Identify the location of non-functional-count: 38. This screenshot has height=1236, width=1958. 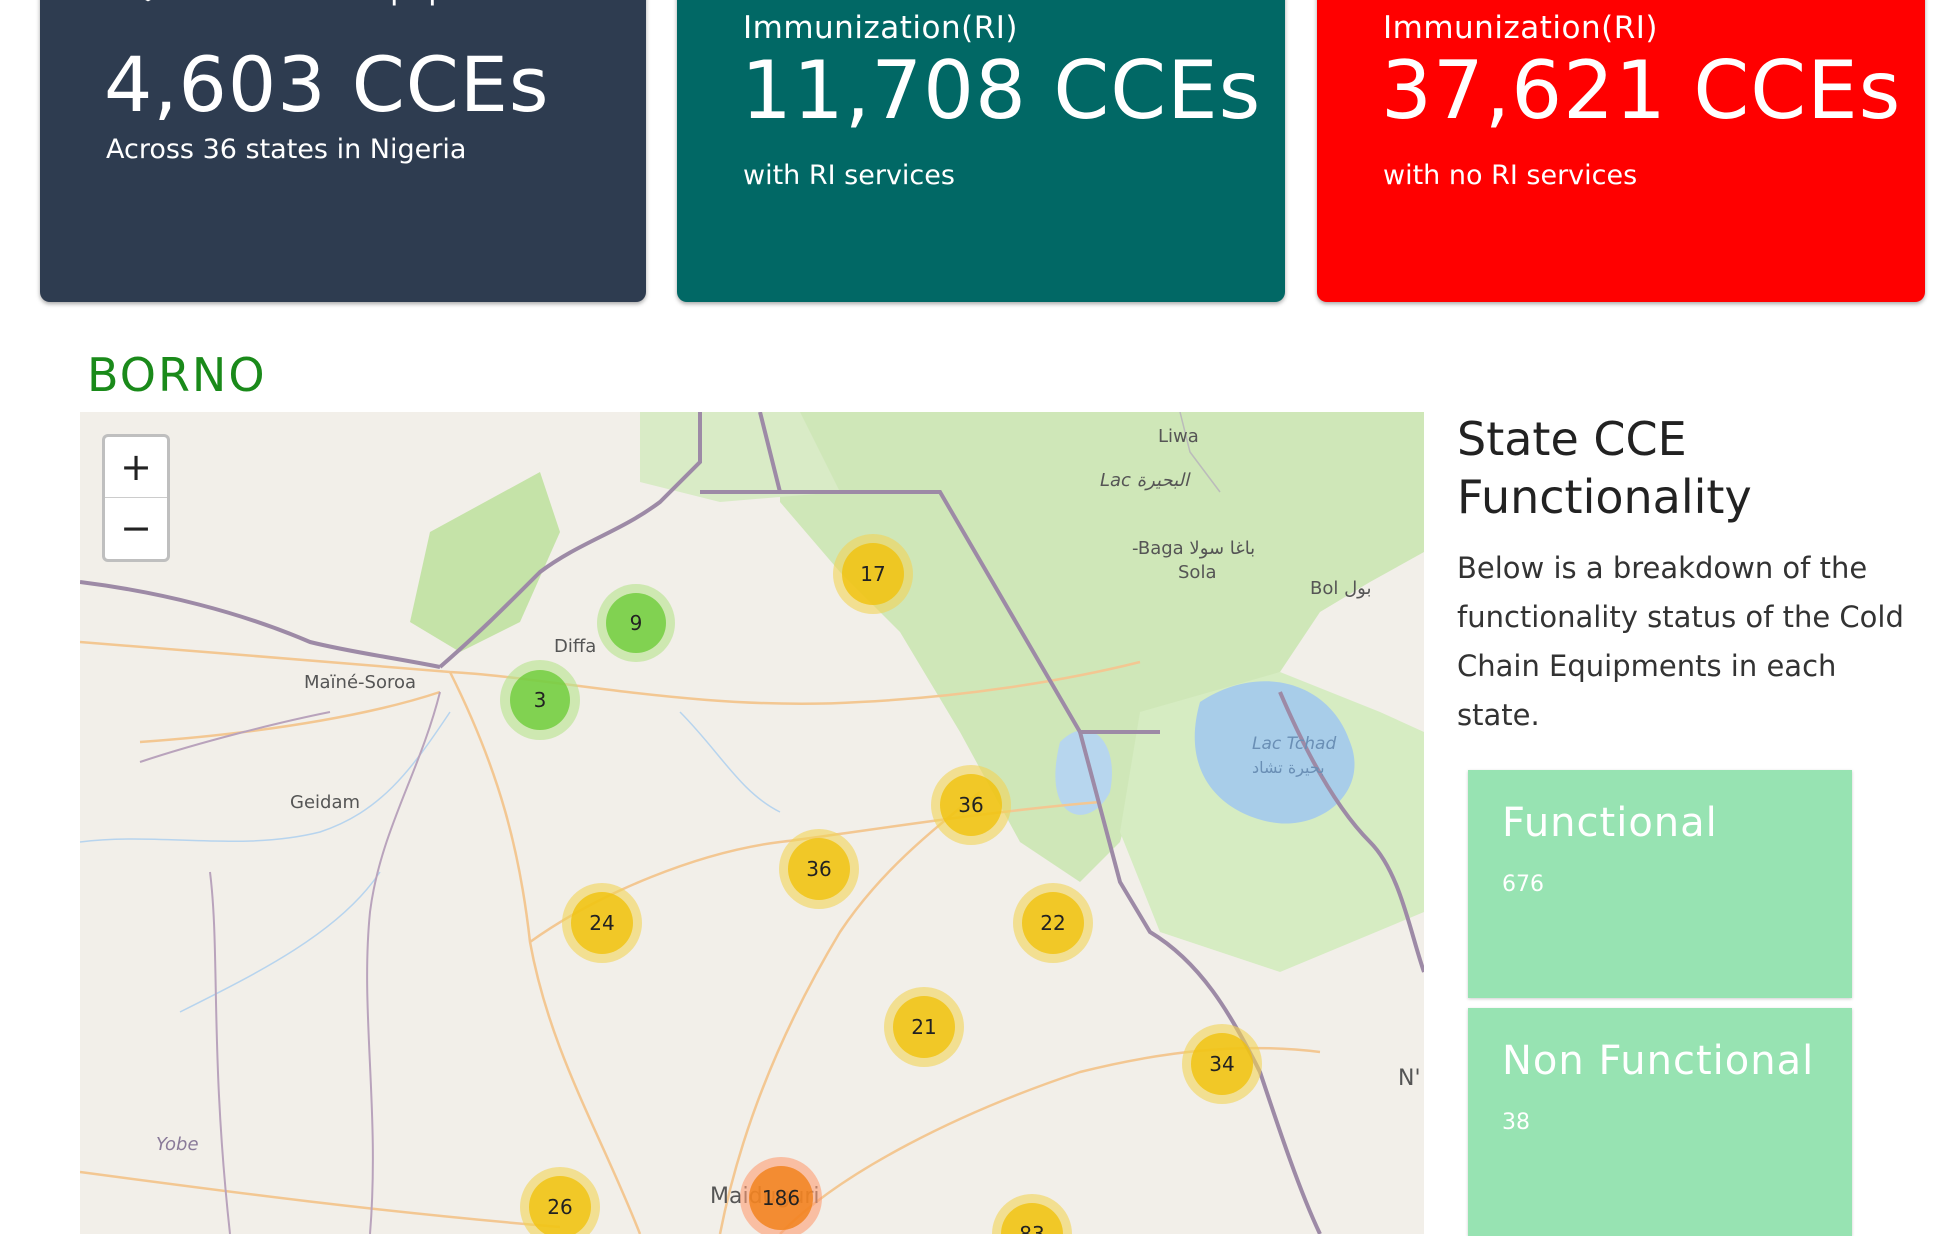
(1516, 1122).